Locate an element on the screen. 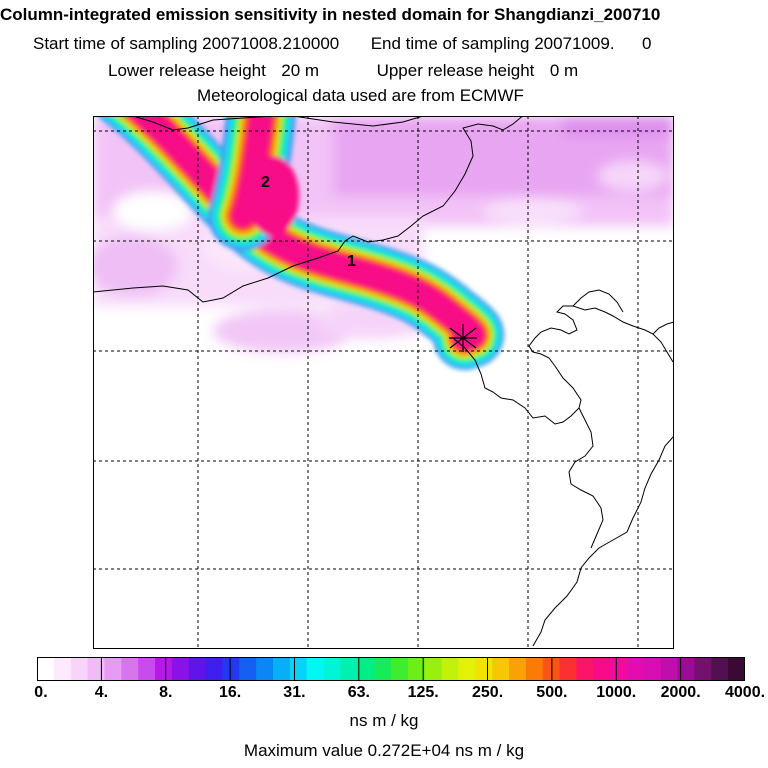 The image size is (768, 768). colorbar-tick-label: 250. is located at coordinates (488, 692).